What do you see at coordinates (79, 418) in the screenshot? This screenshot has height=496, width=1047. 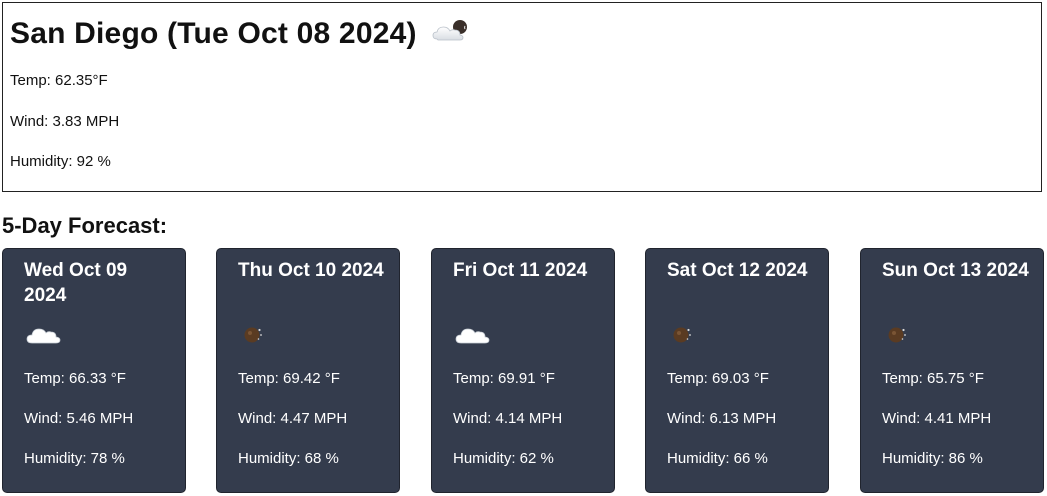 I see `forecast-wind: Wind: 5.46 MPH` at bounding box center [79, 418].